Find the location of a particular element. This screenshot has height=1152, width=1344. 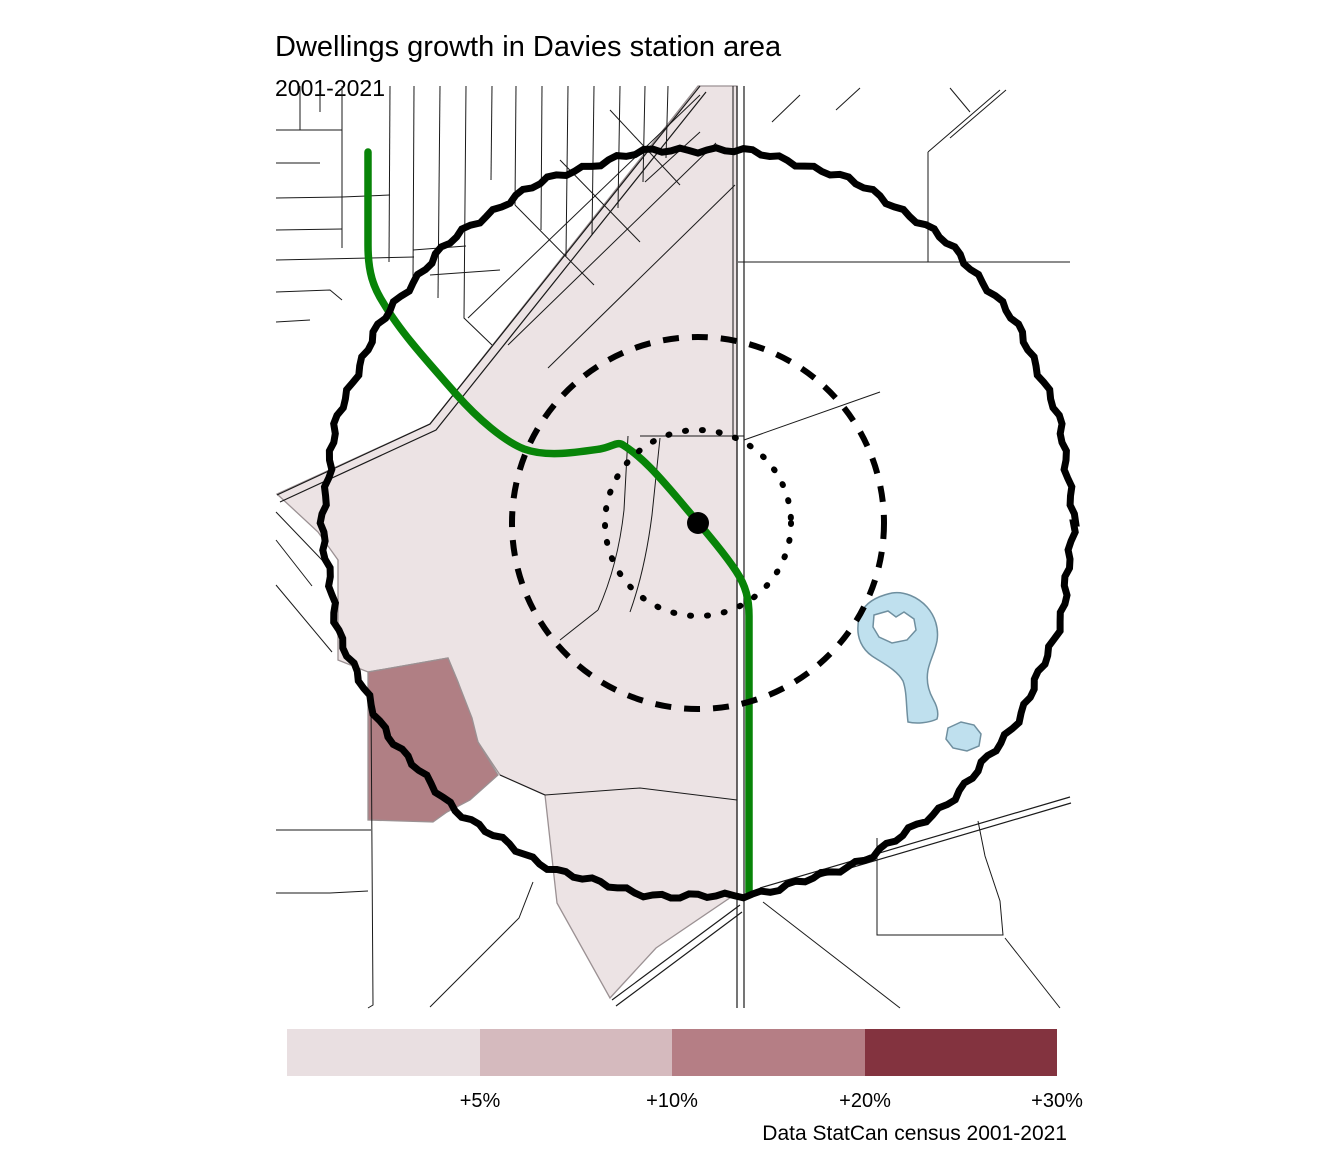

legend-label-20pct: +20% is located at coordinates (865, 1101).